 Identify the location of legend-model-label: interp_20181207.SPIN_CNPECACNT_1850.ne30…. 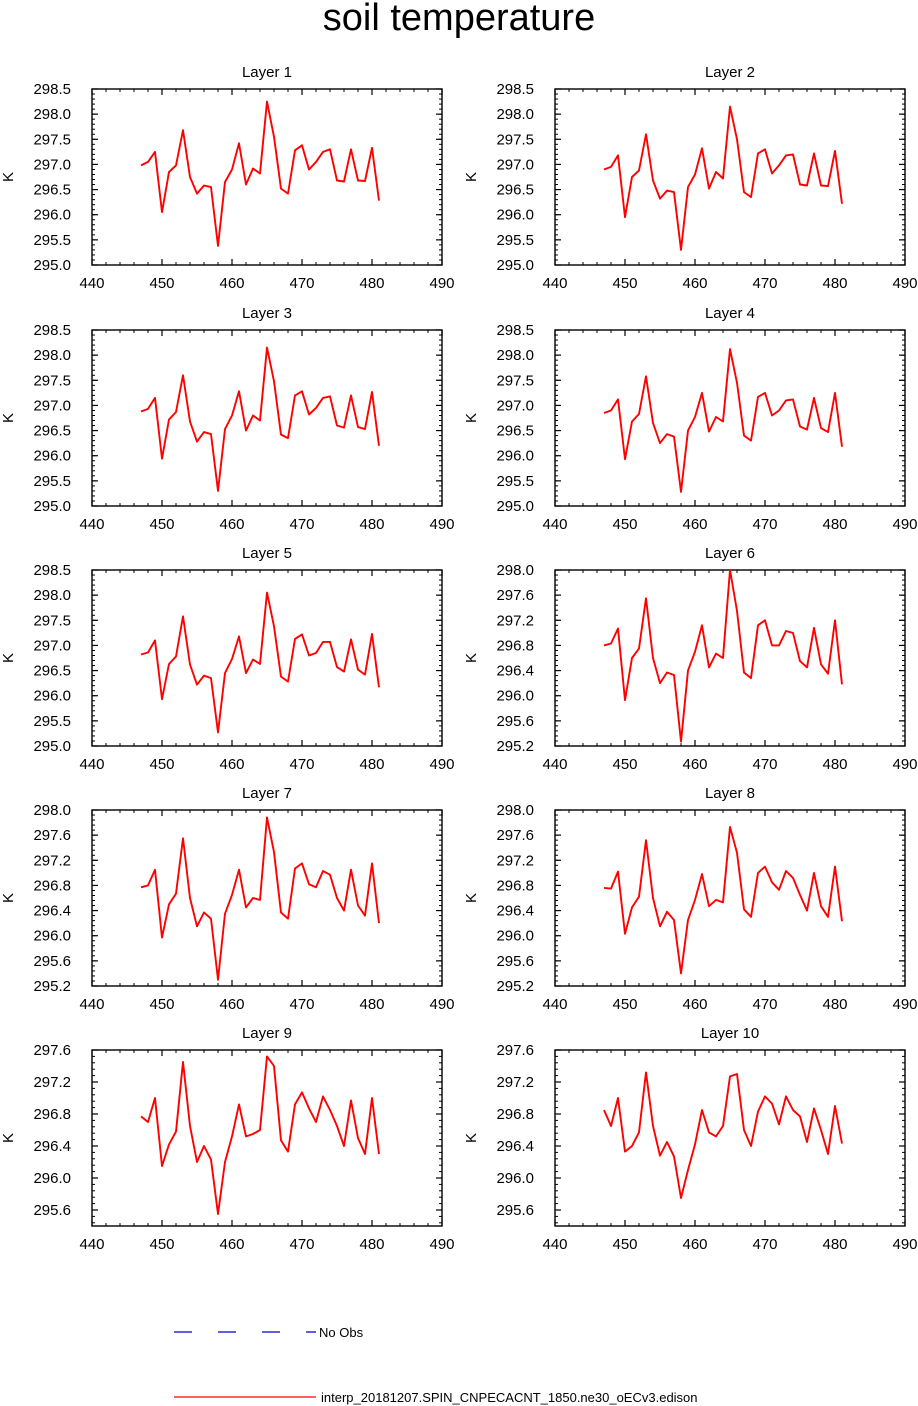
(509, 1397).